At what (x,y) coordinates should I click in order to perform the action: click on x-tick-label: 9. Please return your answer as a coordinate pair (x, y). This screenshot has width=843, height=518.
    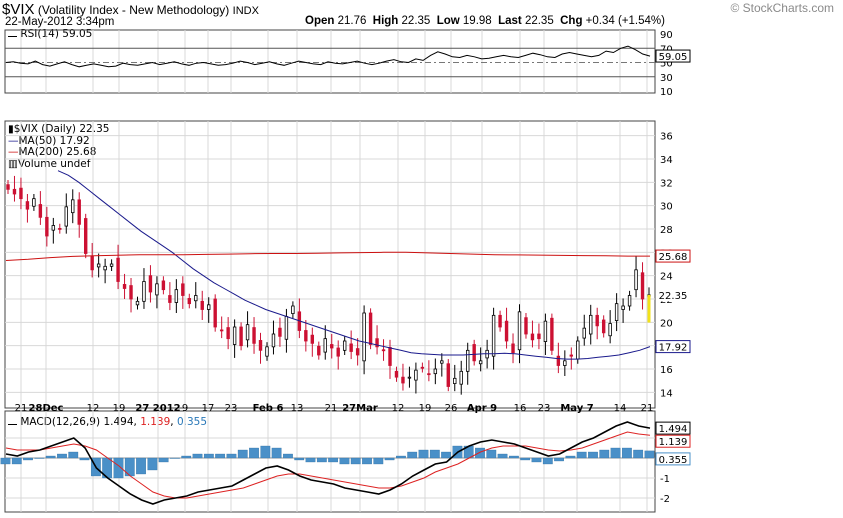
    Looking at the image, I should click on (185, 408).